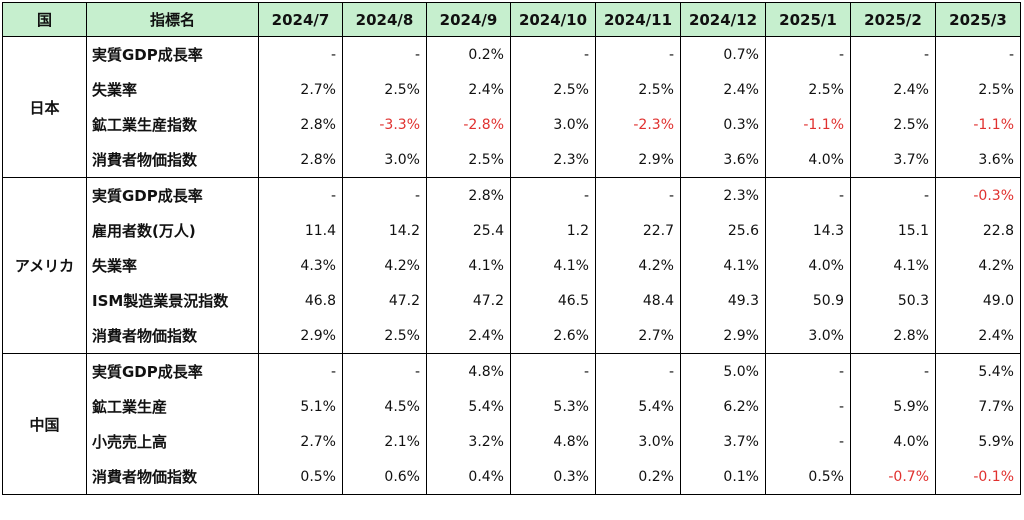 The image size is (1024, 520). Describe the element at coordinates (978, 300) in the screenshot. I see `value-cell: 49.0` at that location.